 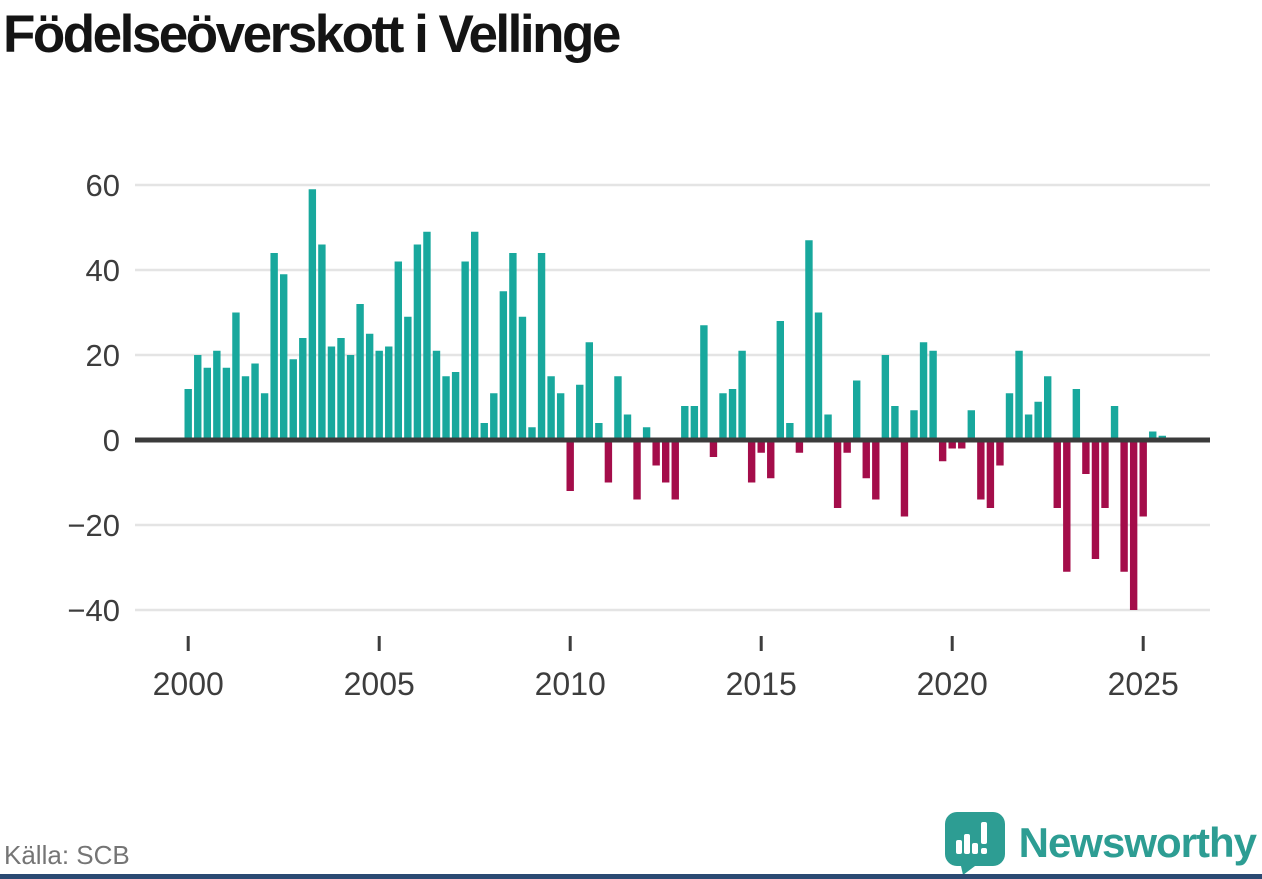 I want to click on newsworthy-brand: Newsworthy, so click(x=1100, y=843).